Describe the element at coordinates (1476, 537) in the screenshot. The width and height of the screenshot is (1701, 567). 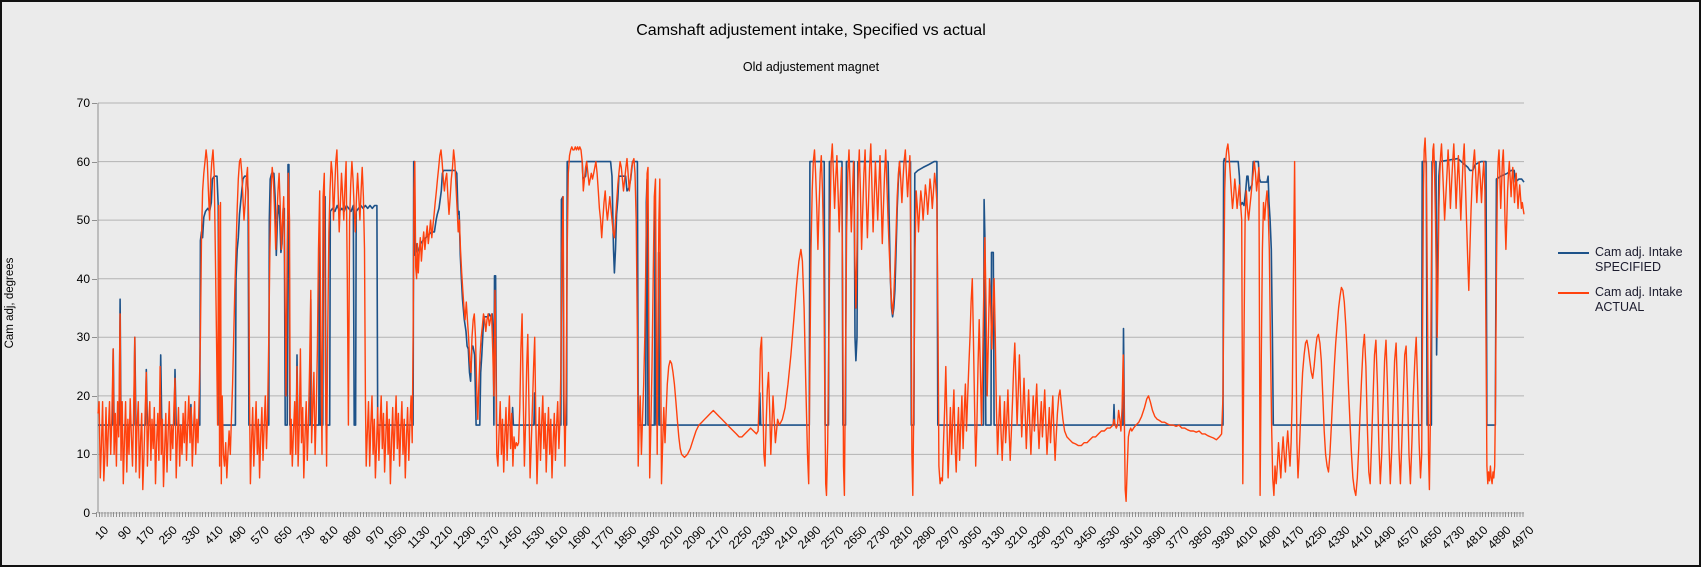
I see `x-tick-label-text: 4810` at that location.